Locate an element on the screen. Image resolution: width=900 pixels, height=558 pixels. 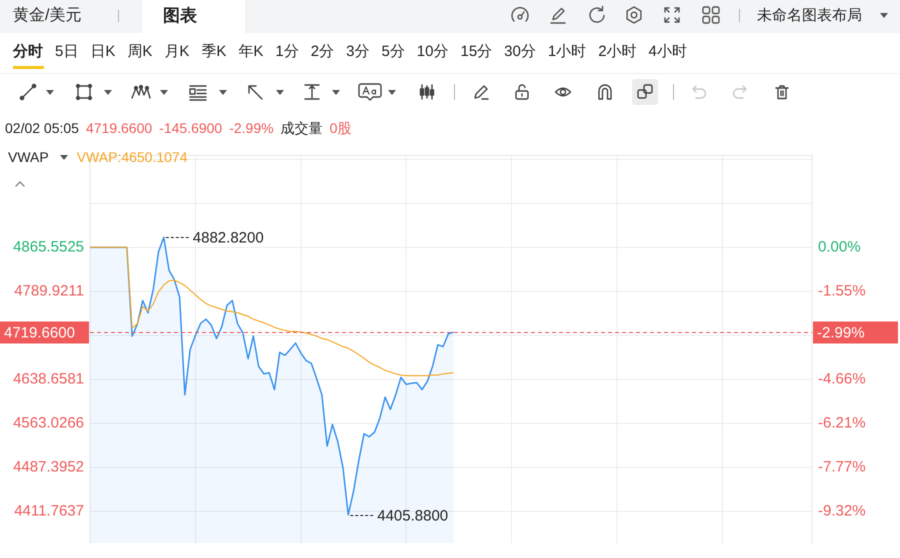
y-tick-label: 4487.3952 is located at coordinates (48, 467).